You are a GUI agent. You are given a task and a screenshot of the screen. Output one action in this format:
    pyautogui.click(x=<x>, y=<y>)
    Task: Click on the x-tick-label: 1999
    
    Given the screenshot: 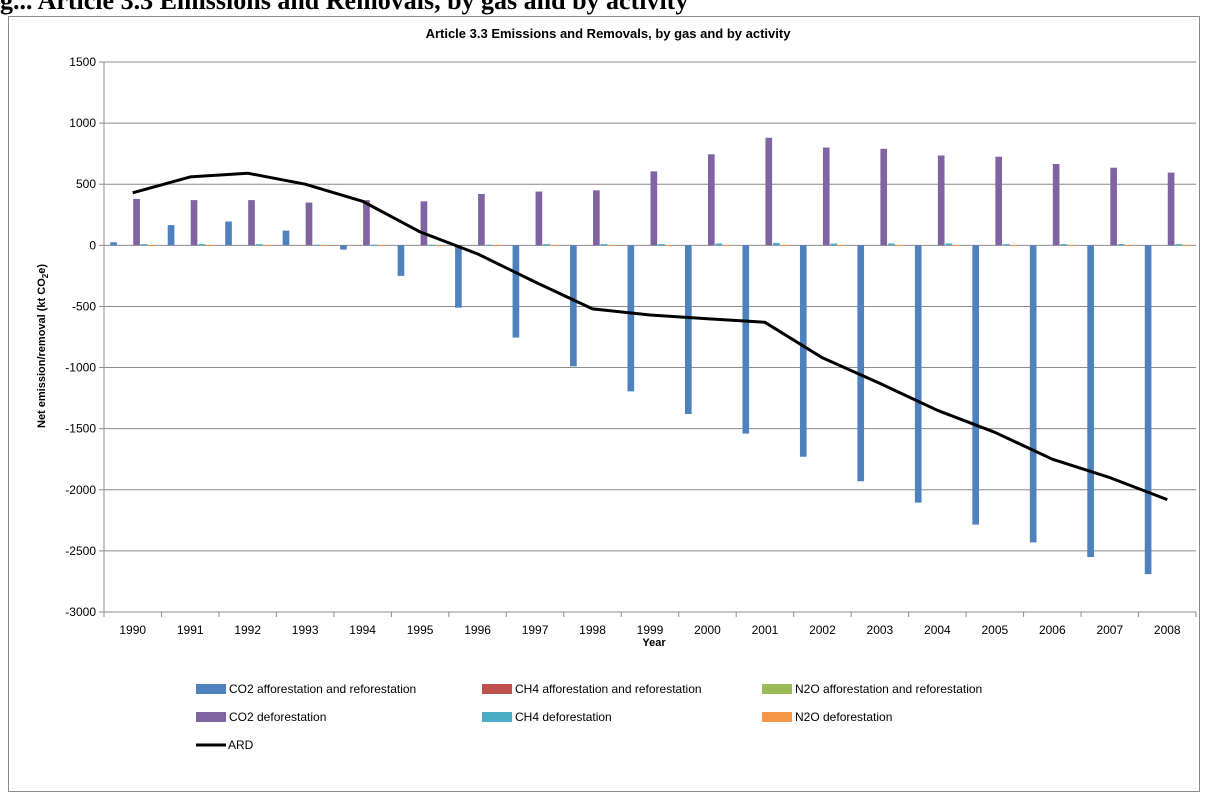 What is the action you would take?
    pyautogui.click(x=650, y=630)
    